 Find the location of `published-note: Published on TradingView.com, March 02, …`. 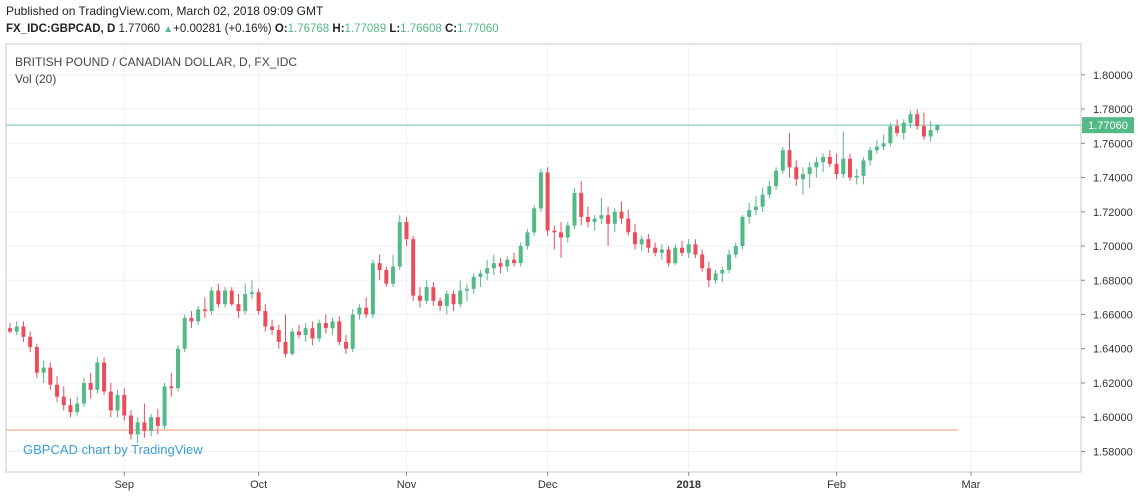

published-note: Published on TradingView.com, March 02, … is located at coordinates (165, 11).